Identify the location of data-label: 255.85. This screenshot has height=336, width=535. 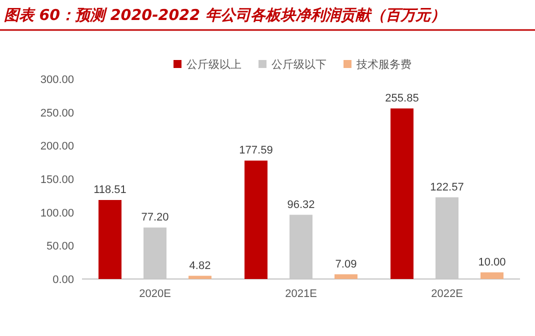
(402, 98).